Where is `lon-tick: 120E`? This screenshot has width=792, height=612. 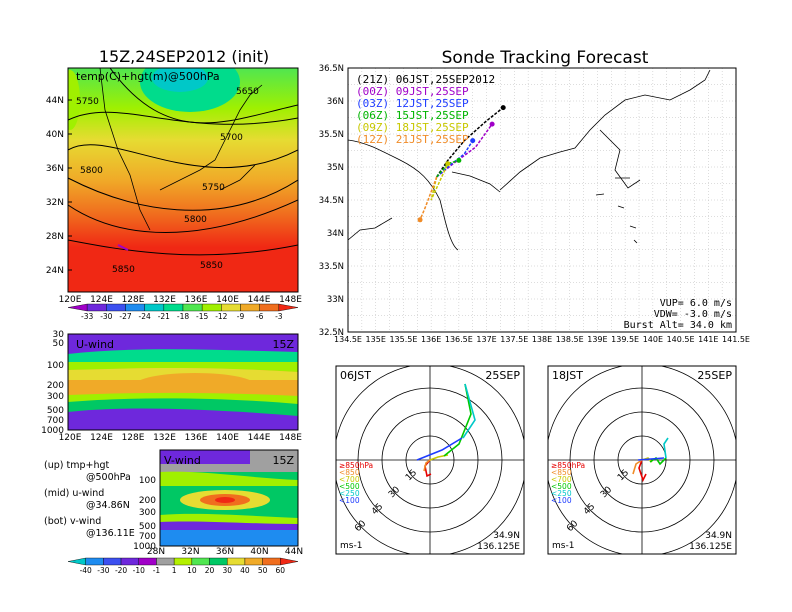 lon-tick: 120E is located at coordinates (70, 438).